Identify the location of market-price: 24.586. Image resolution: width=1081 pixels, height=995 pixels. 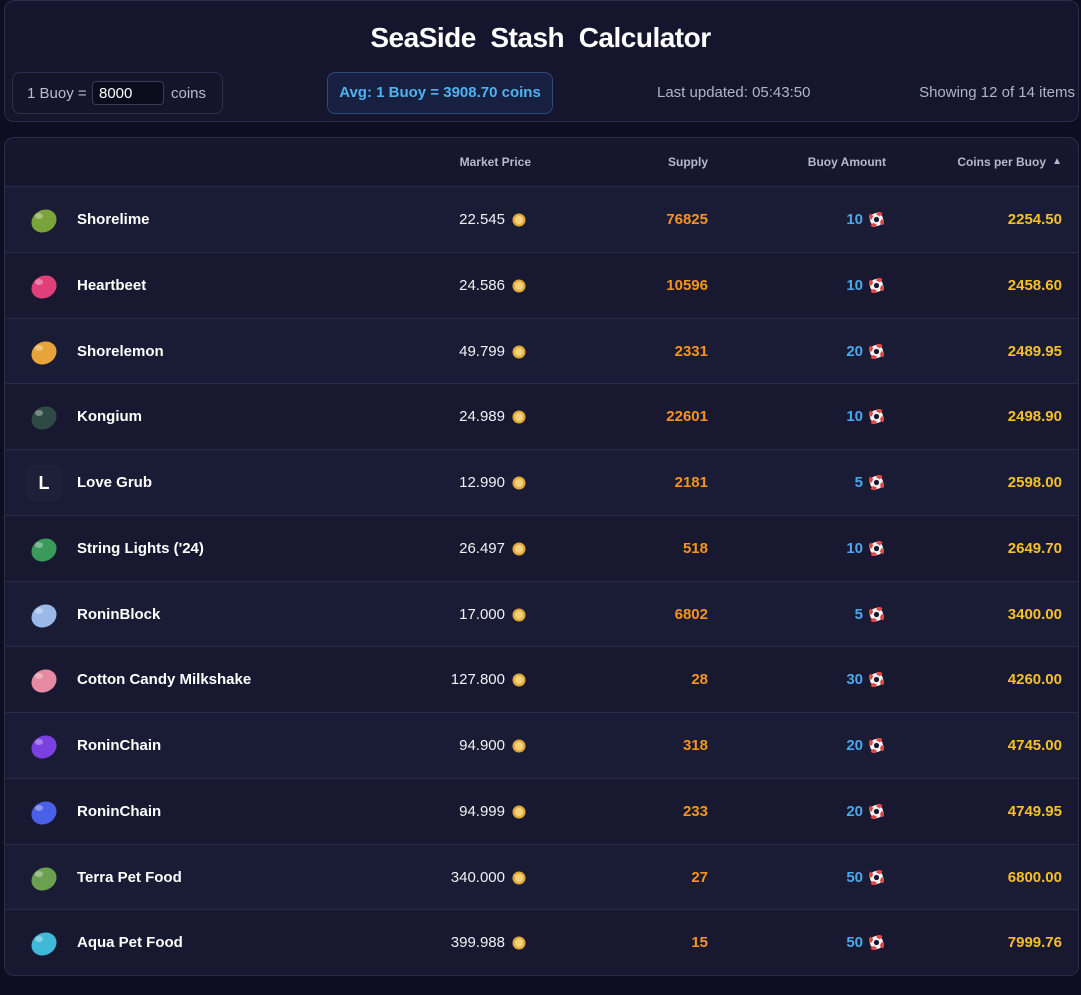
(482, 285).